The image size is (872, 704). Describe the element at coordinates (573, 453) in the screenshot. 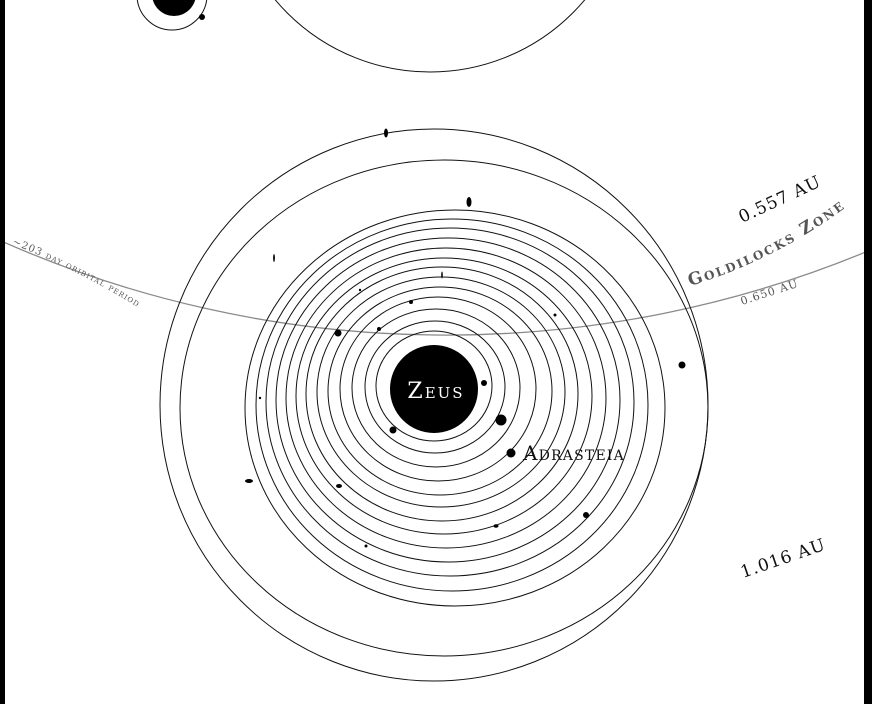

I see `planet-label-adrasteia: Adrasteia` at that location.